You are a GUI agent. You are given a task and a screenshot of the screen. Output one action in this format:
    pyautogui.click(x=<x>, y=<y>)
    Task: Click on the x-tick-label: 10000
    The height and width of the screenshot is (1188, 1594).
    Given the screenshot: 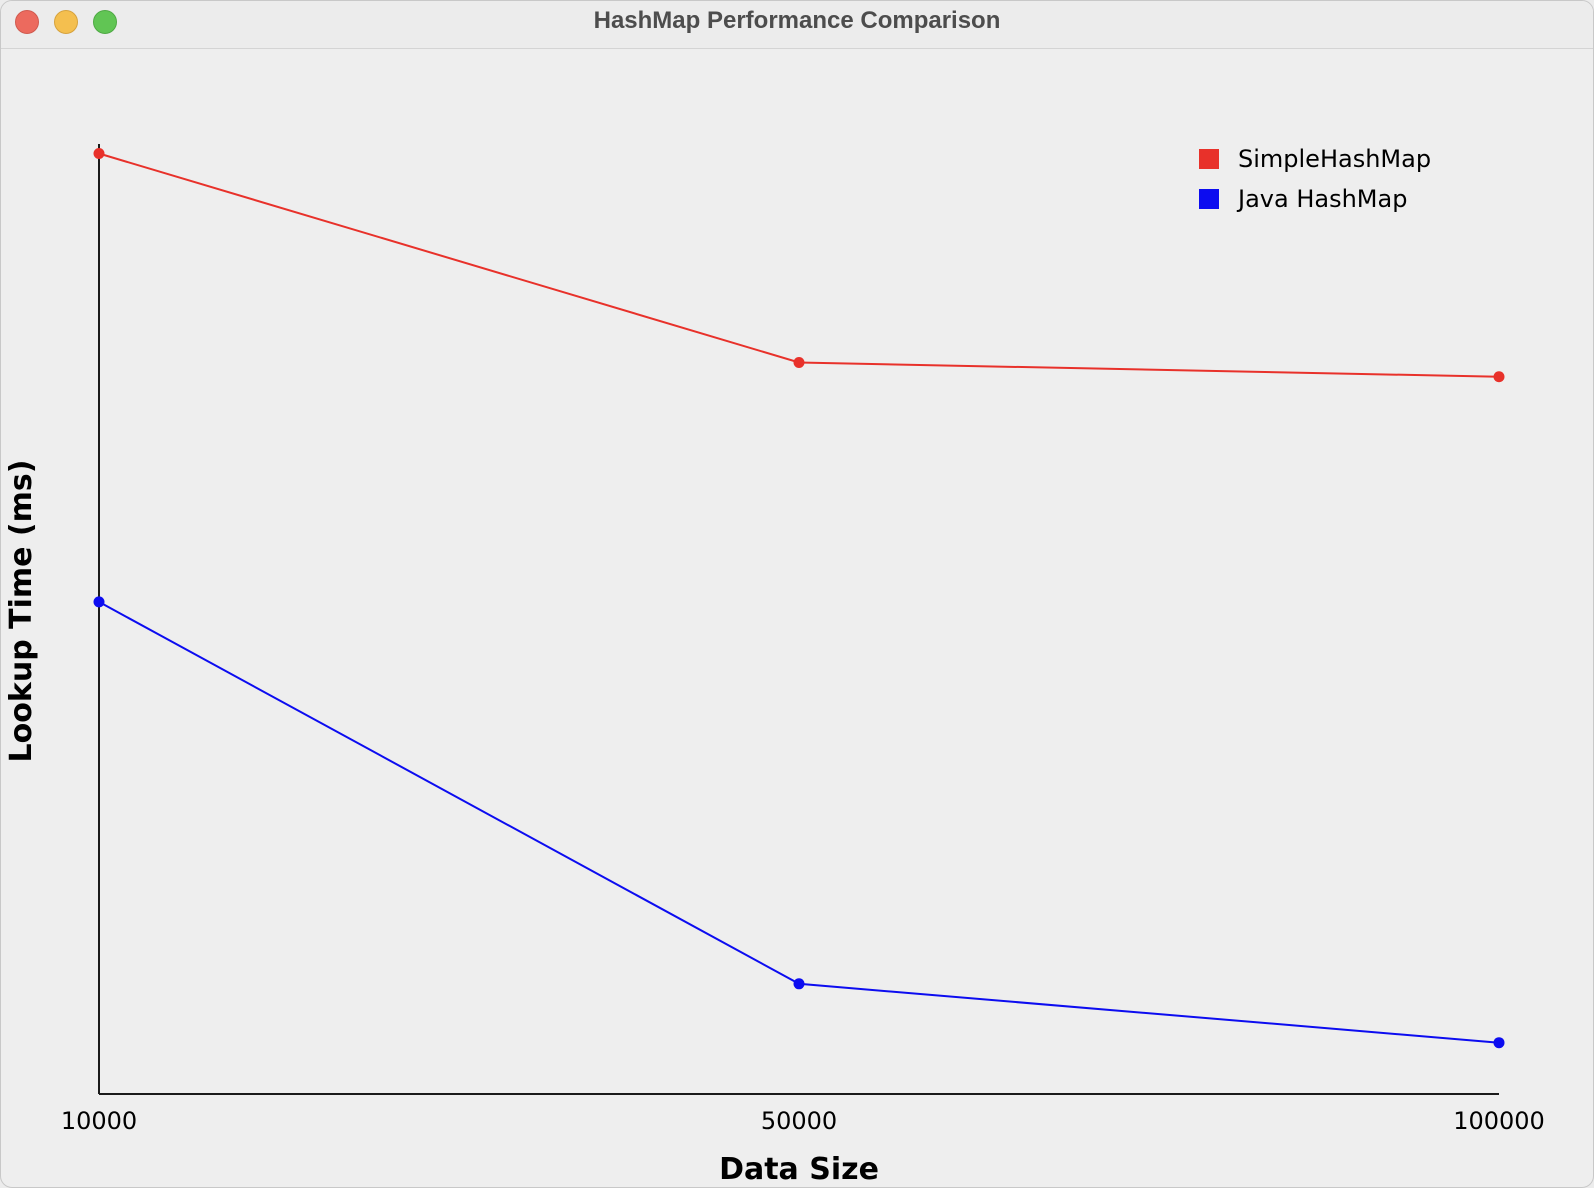 What is the action you would take?
    pyautogui.click(x=99, y=1121)
    